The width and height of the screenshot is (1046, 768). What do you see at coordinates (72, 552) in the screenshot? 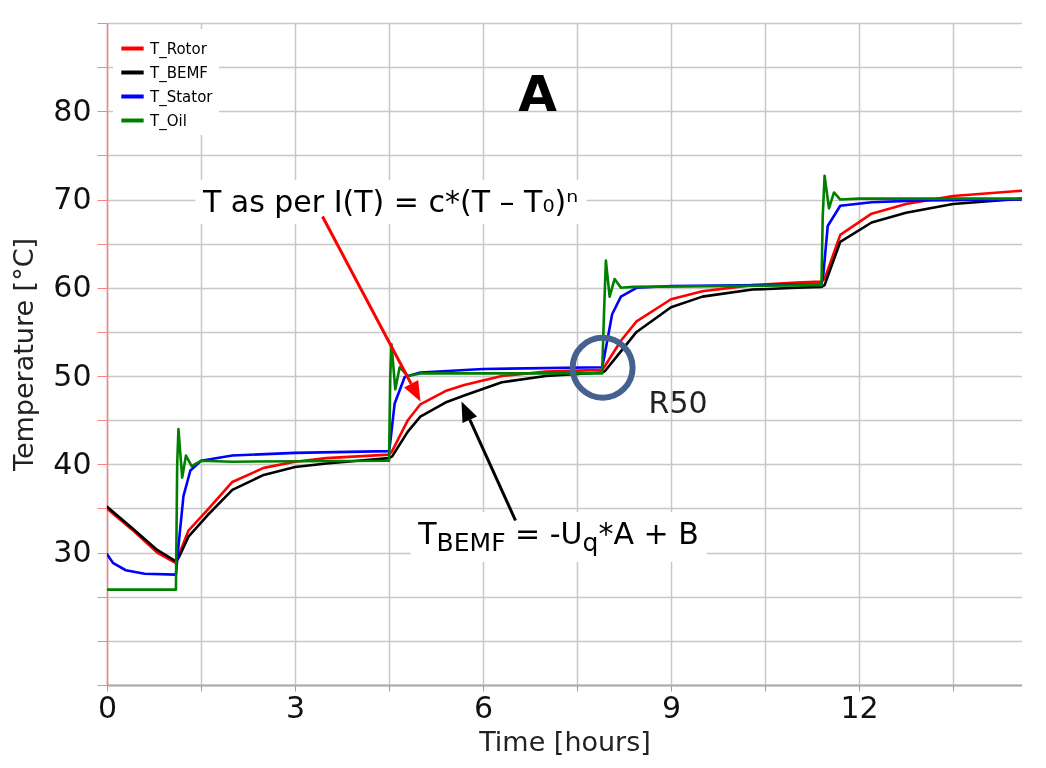
I see `y-tick-label: 30` at bounding box center [72, 552].